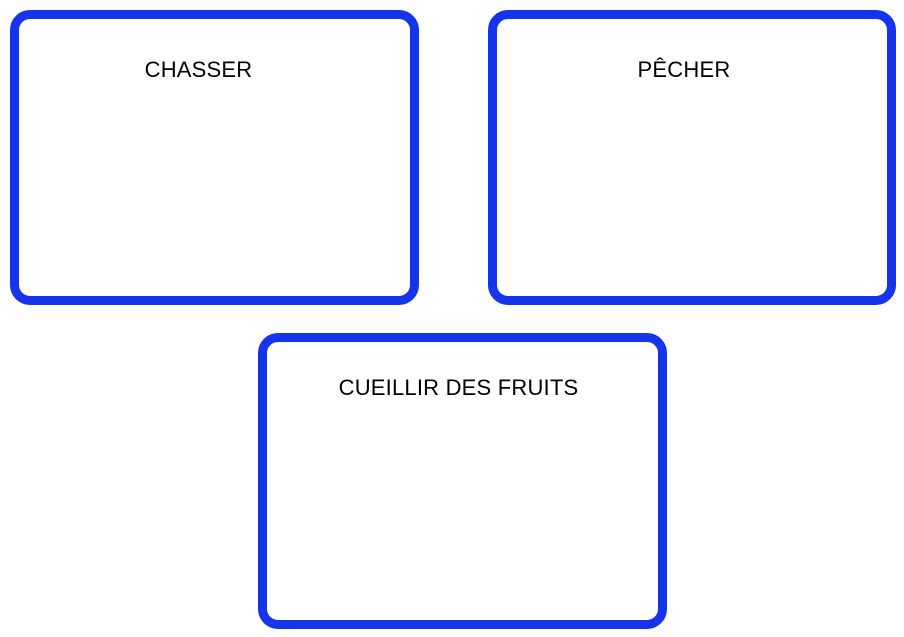 Image resolution: width=904 pixels, height=637 pixels. I want to click on card-title-cueillir-des-fruits: CUEILLIR DES FRUITS, so click(458, 387).